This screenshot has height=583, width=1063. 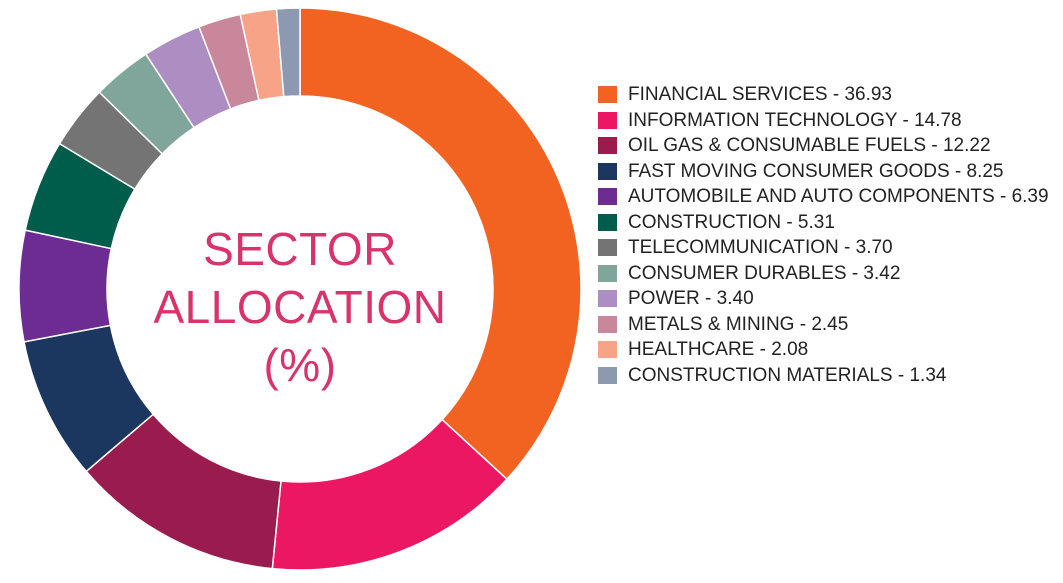 What do you see at coordinates (691, 298) in the screenshot?
I see `legend-label: POWER - 3.40` at bounding box center [691, 298].